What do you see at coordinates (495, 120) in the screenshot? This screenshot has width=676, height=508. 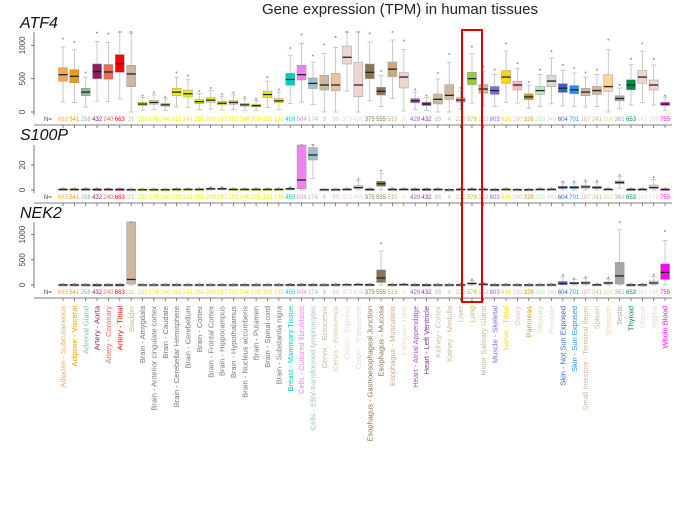 I see `n-label: 803` at bounding box center [495, 120].